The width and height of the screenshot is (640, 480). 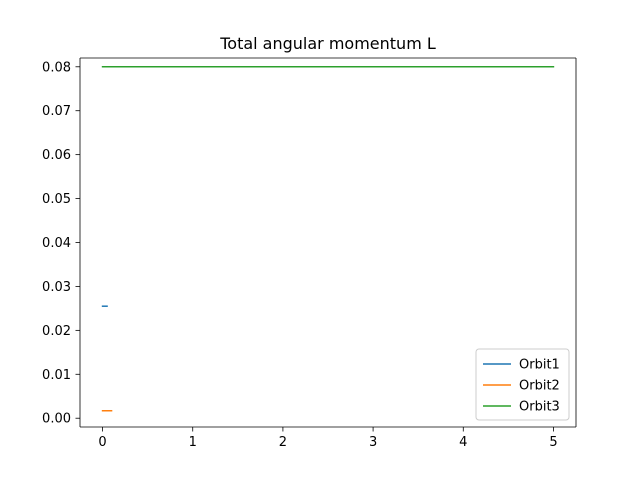 What do you see at coordinates (56, 375) in the screenshot?
I see `y-tick-label: 0.01` at bounding box center [56, 375].